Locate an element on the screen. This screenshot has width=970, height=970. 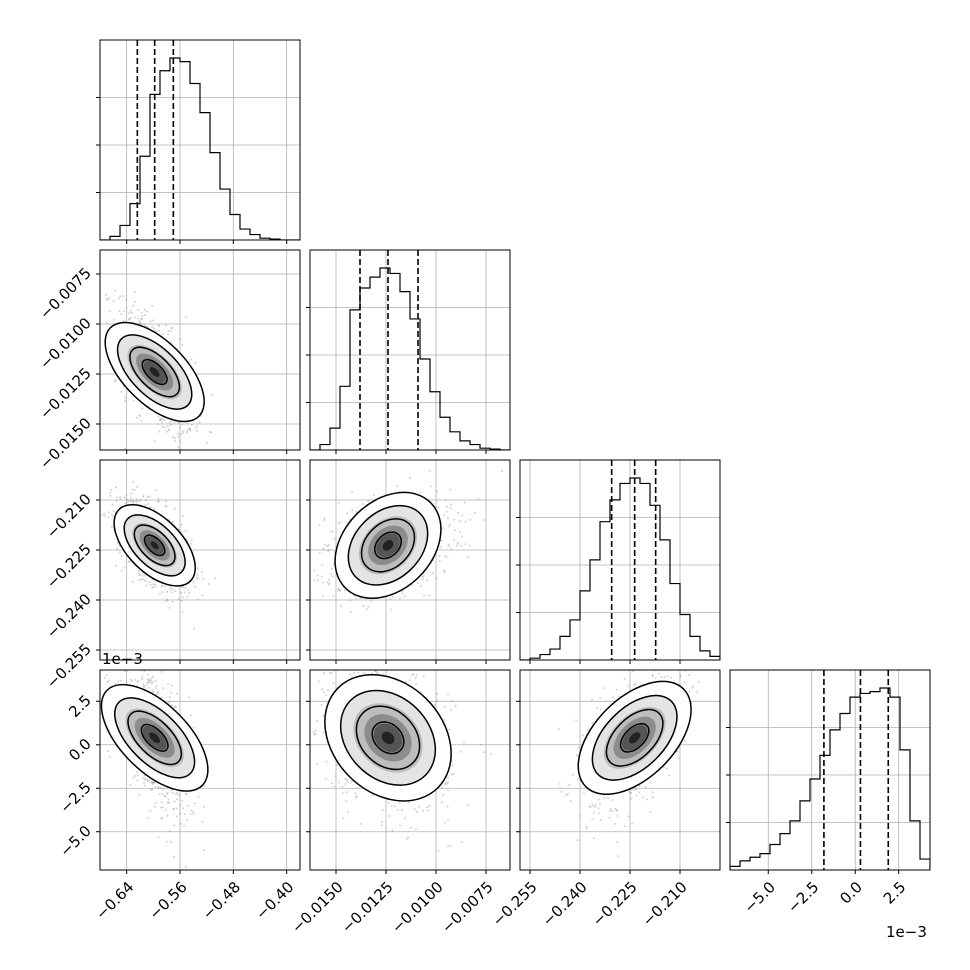
grid-lines is located at coordinates (200, 140).